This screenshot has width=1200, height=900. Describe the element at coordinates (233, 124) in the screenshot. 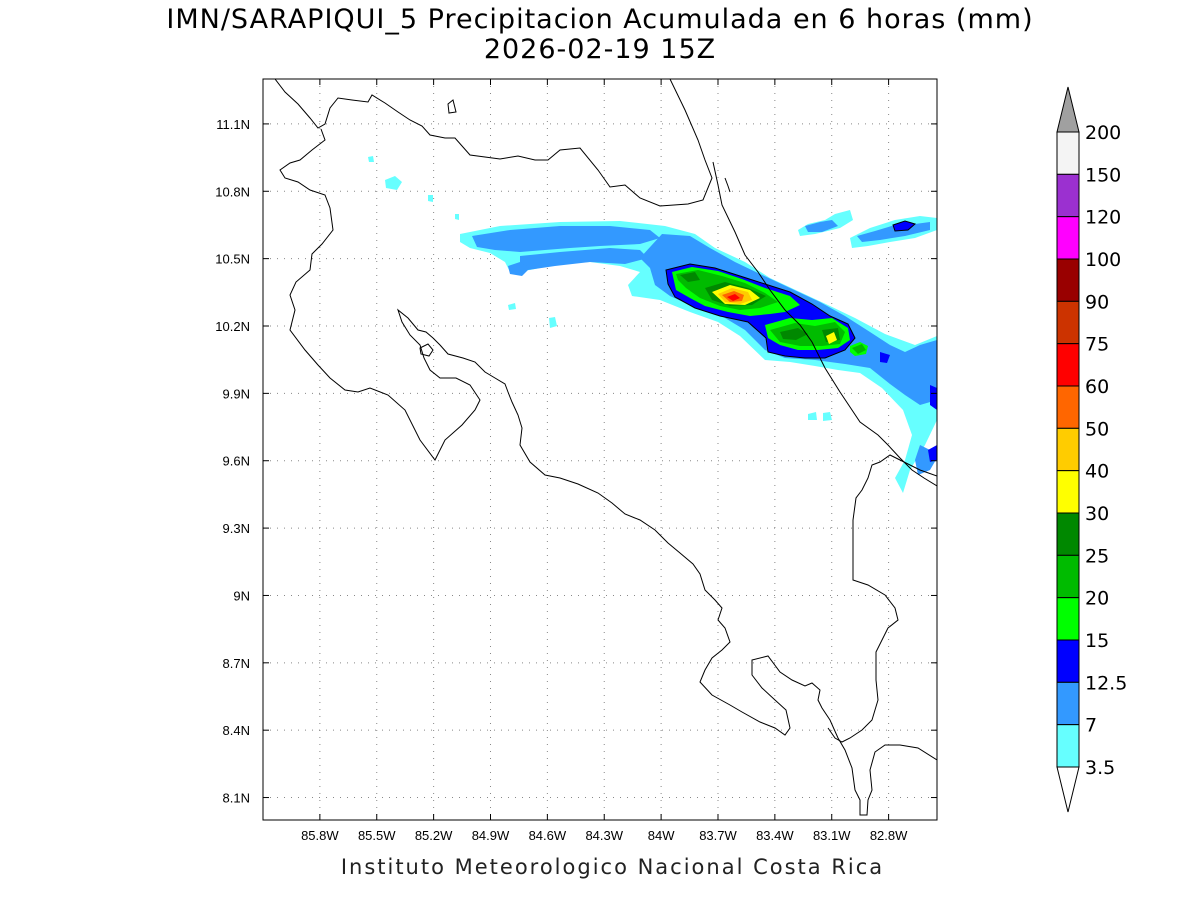

I see `y-tick-label: 11.1N` at that location.